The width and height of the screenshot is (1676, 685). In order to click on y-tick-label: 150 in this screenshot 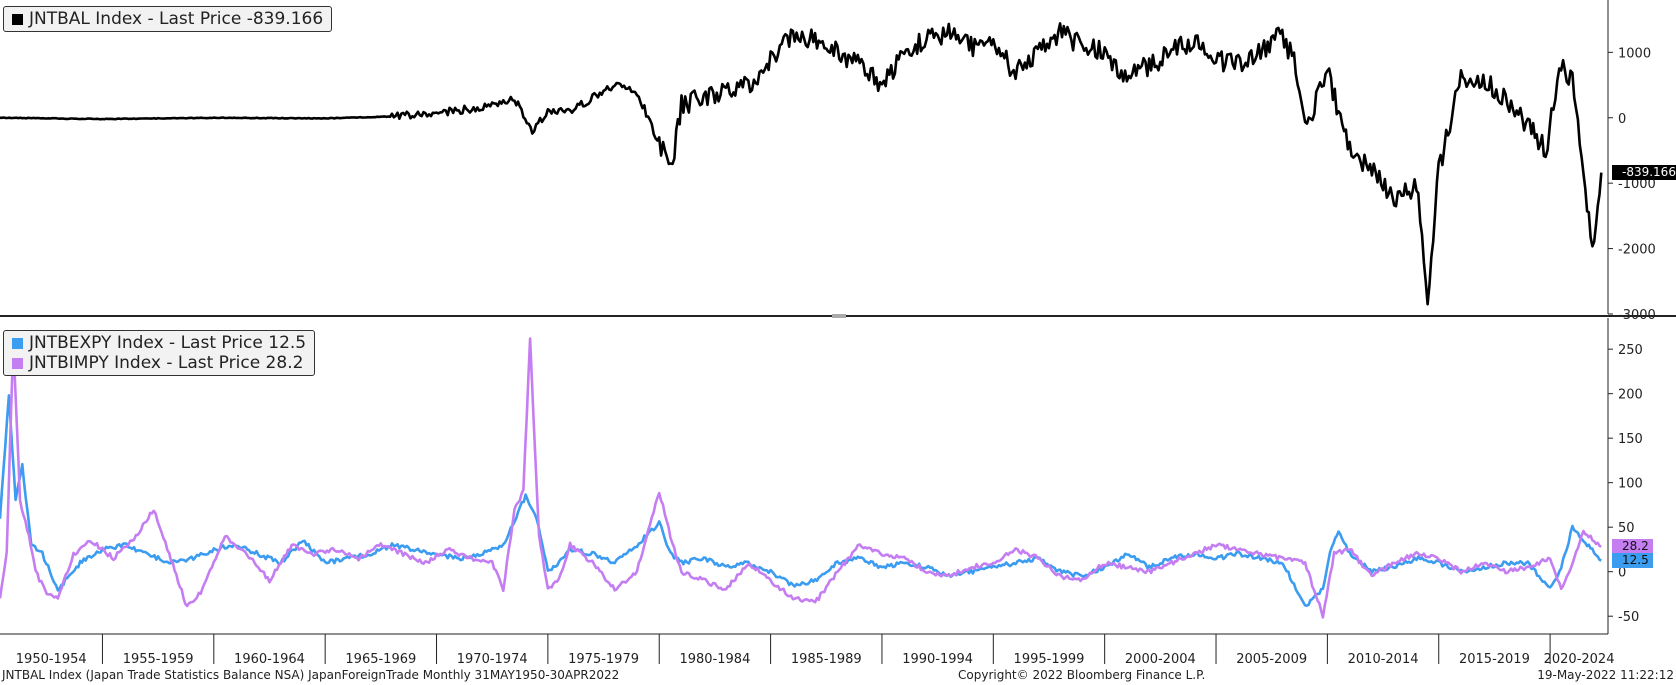, I will do `click(1630, 439)`.